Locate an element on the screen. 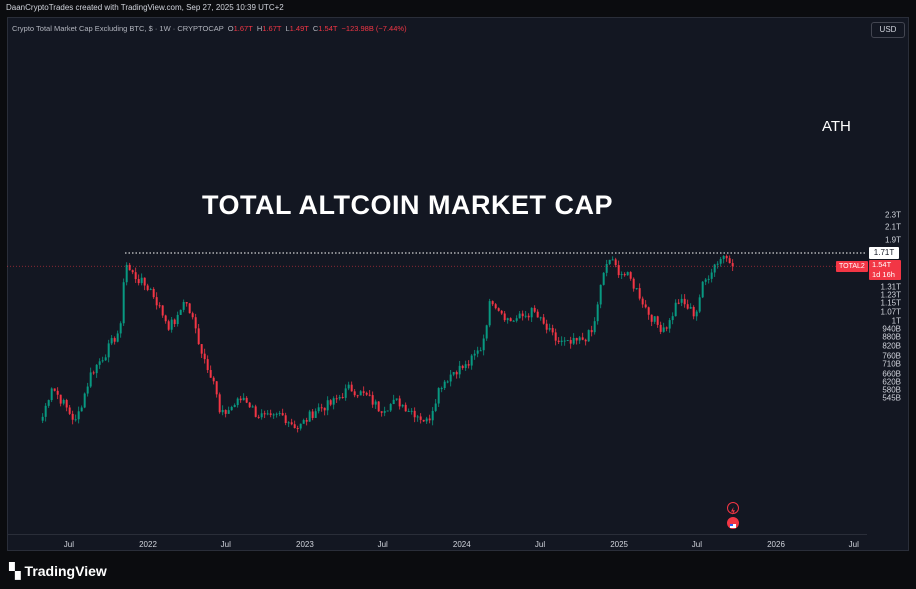 The image size is (916, 589). lightning-event-icon is located at coordinates (733, 508).